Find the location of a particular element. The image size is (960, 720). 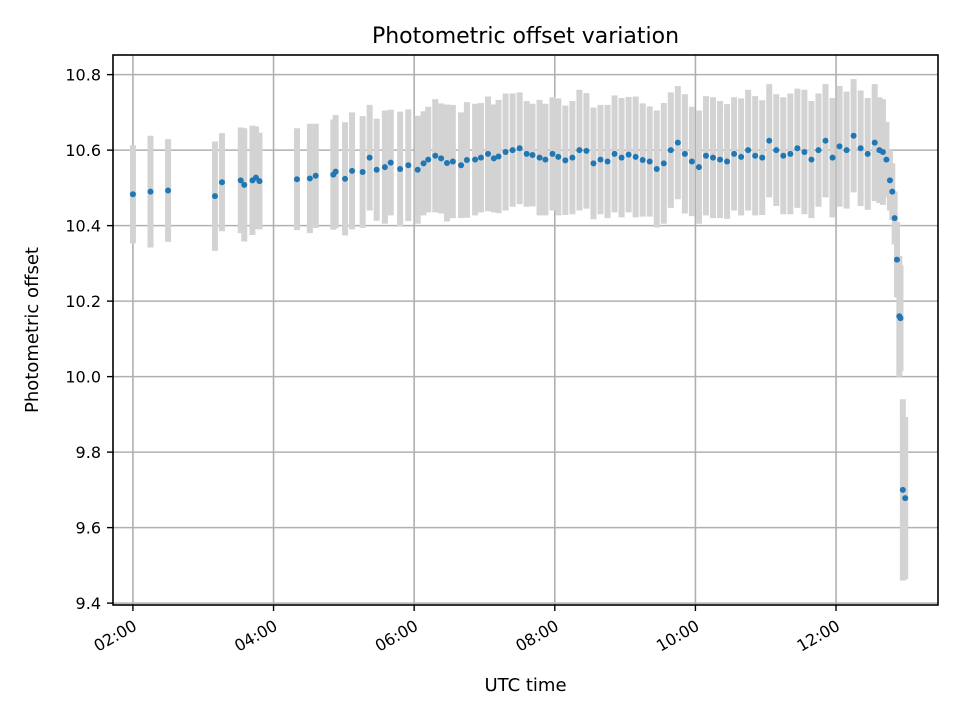

y-tick-label: 10.2 is located at coordinates (83, 301).